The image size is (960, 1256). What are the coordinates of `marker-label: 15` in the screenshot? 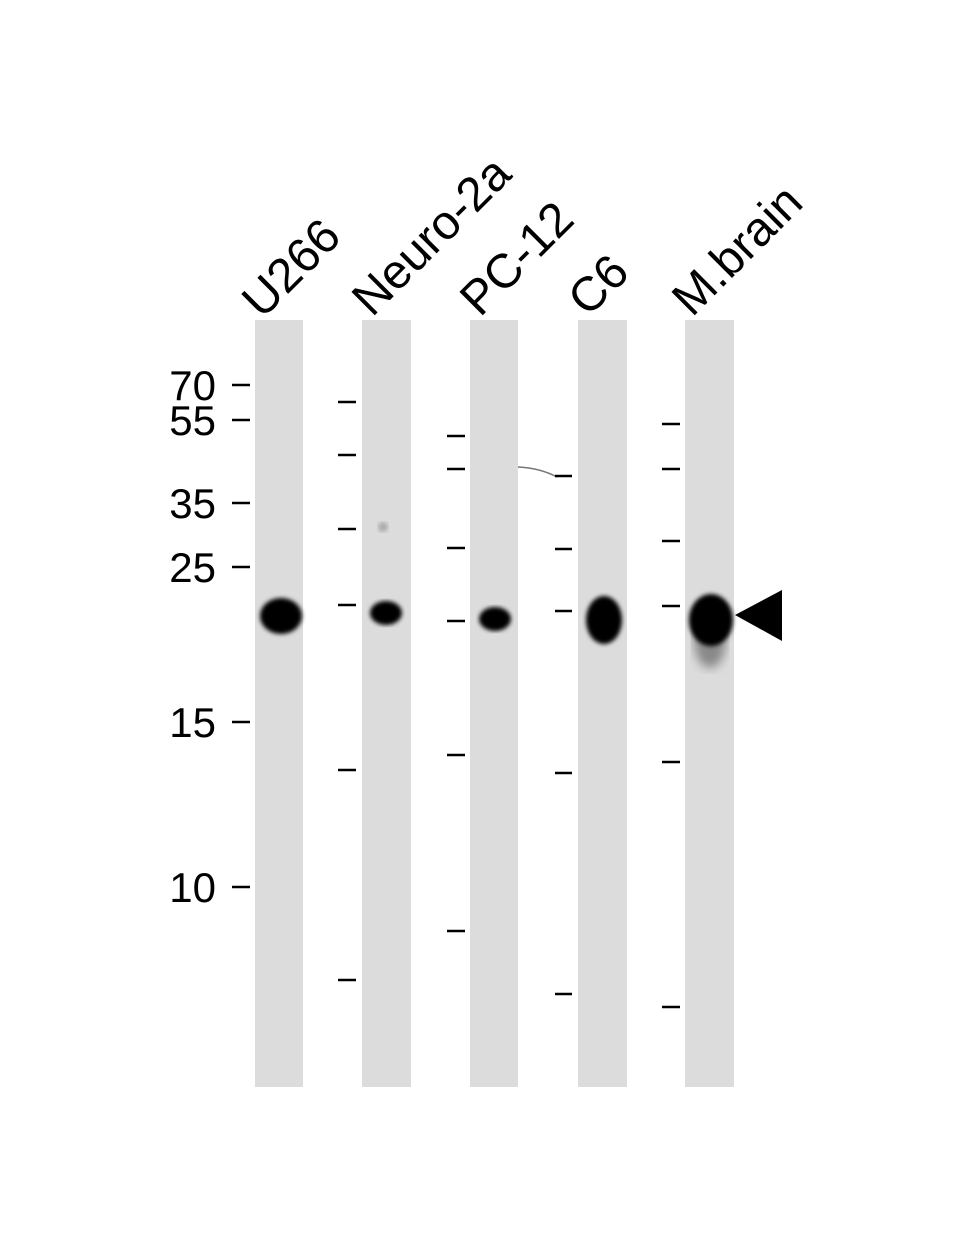 It's located at (192, 722).